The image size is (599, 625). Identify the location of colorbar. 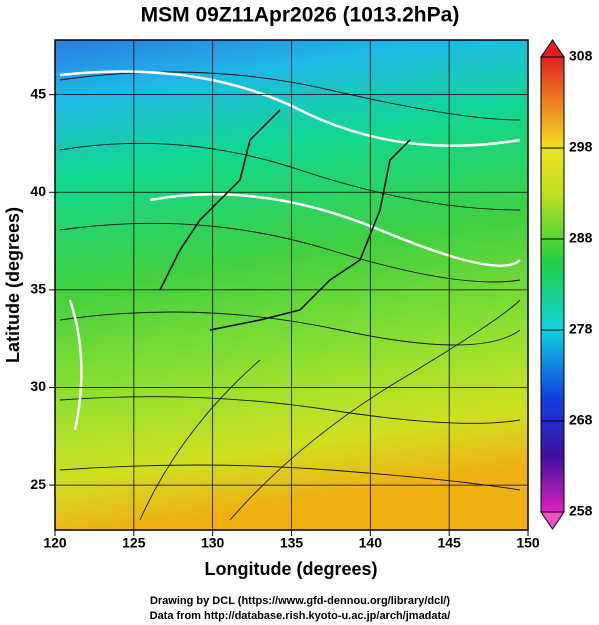
(552, 284).